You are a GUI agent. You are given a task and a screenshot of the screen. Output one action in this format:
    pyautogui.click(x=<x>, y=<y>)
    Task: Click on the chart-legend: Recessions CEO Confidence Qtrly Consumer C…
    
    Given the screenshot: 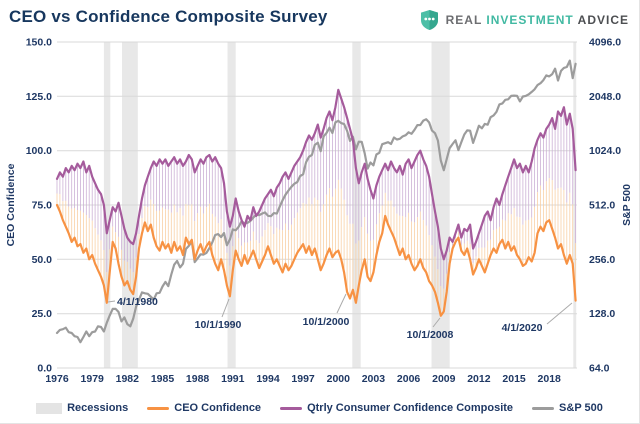 What is the action you would take?
    pyautogui.click(x=319, y=408)
    